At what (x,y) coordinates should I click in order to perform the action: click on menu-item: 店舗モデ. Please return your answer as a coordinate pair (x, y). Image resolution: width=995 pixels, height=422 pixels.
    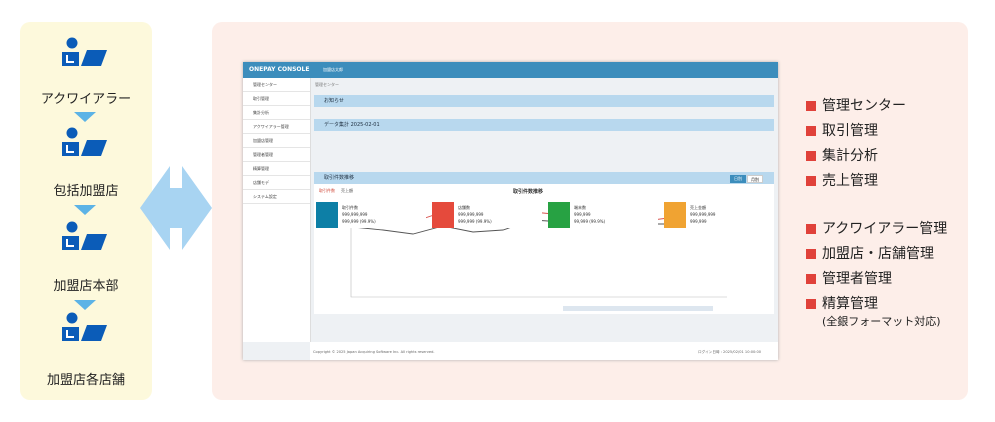
    Looking at the image, I should click on (276, 183).